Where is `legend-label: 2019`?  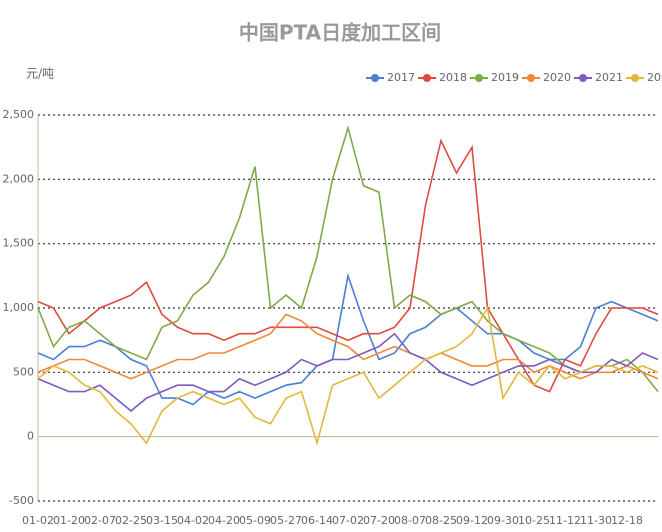
legend-label: 2019 is located at coordinates (505, 77).